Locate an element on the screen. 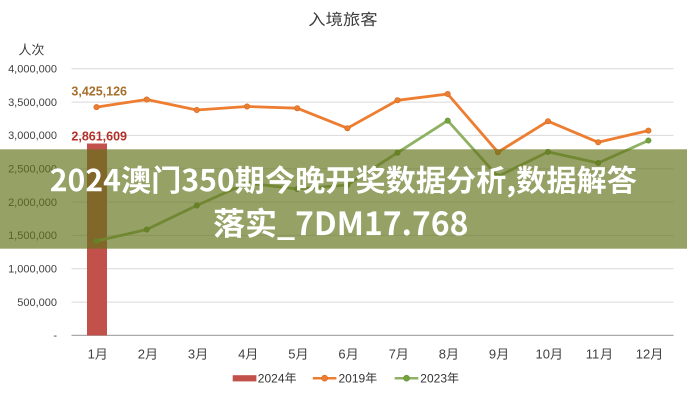 The height and width of the screenshot is (405, 687). svg-text: 2,861,609 is located at coordinates (99, 136).